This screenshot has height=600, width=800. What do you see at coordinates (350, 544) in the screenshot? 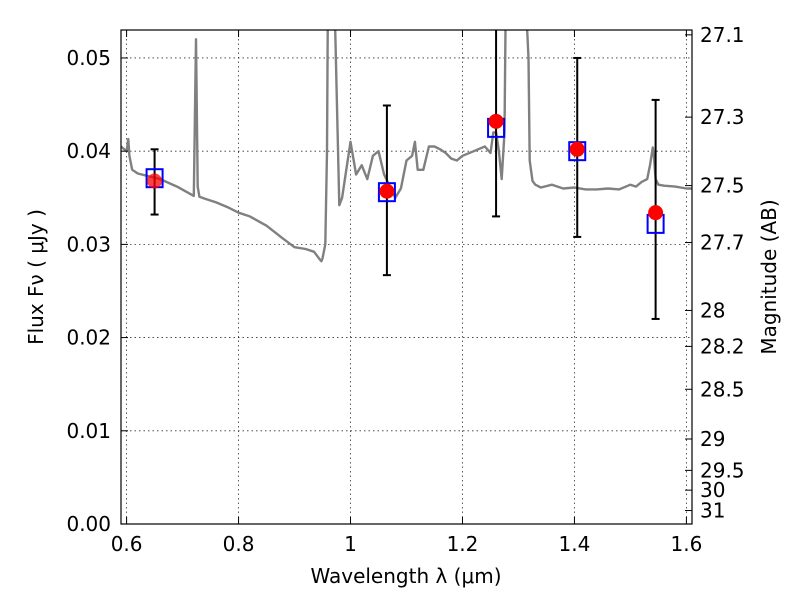
I see `x-tick-label: 1` at bounding box center [350, 544].